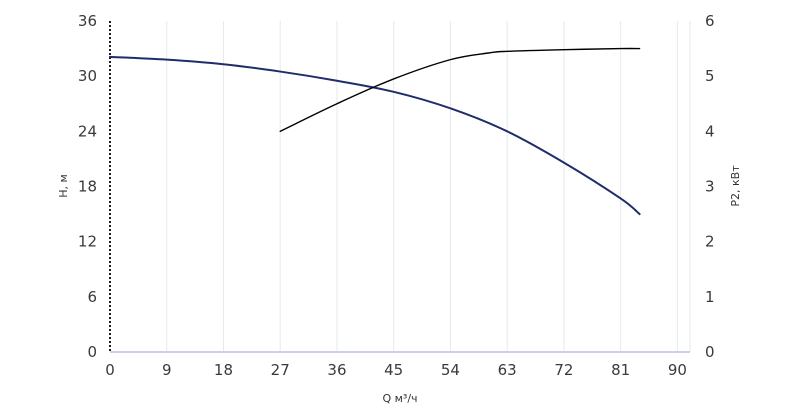 Image resolution: width=800 pixels, height=408 pixels. Describe the element at coordinates (677, 370) in the screenshot. I see `x-tick-label: 90` at that location.